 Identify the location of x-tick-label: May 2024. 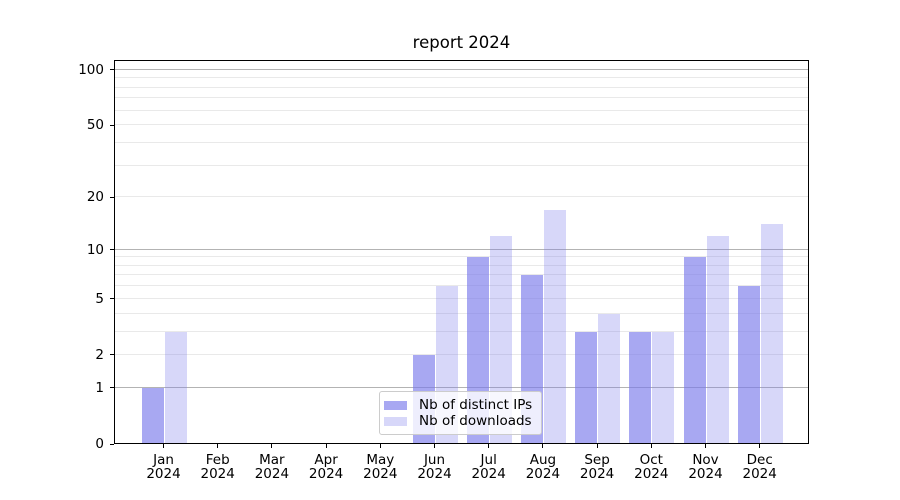
(380, 467).